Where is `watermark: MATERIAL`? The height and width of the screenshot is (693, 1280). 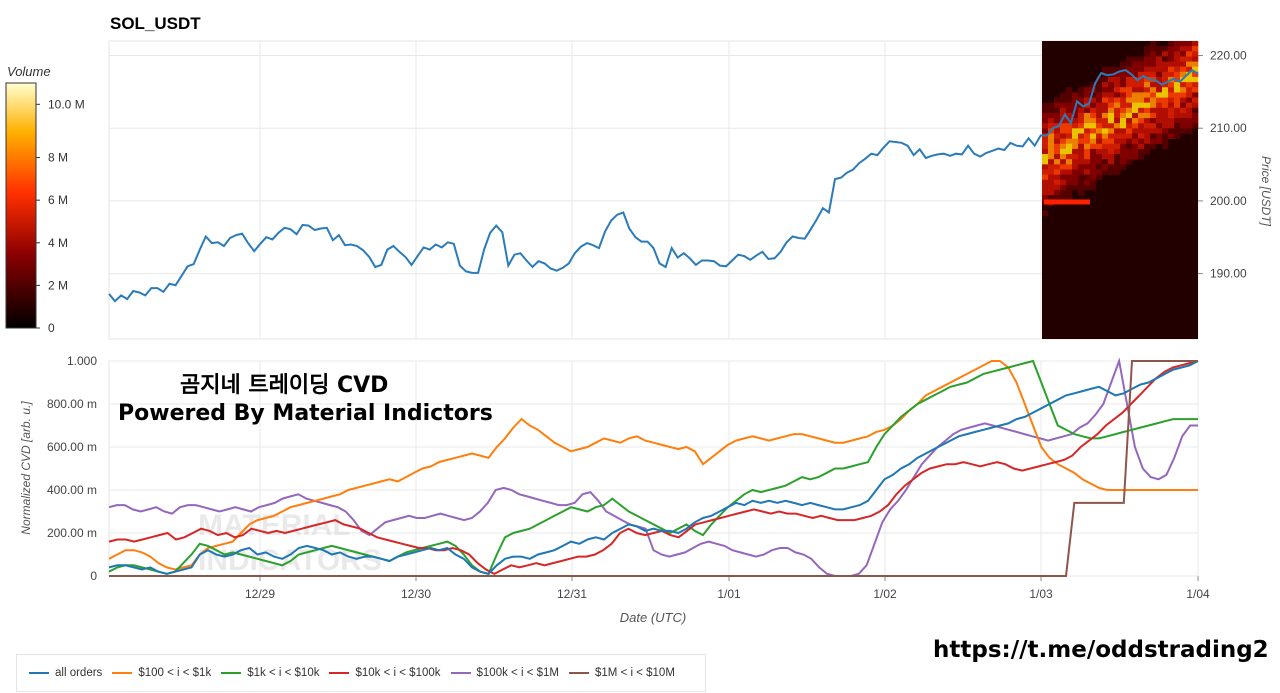 watermark: MATERIAL is located at coordinates (274, 525).